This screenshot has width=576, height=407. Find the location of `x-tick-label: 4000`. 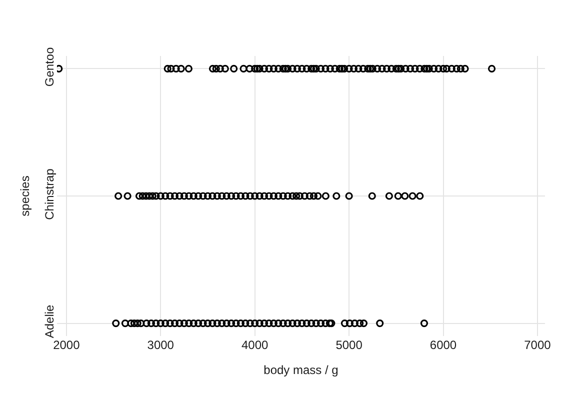

x-tick-label: 4000 is located at coordinates (255, 345).